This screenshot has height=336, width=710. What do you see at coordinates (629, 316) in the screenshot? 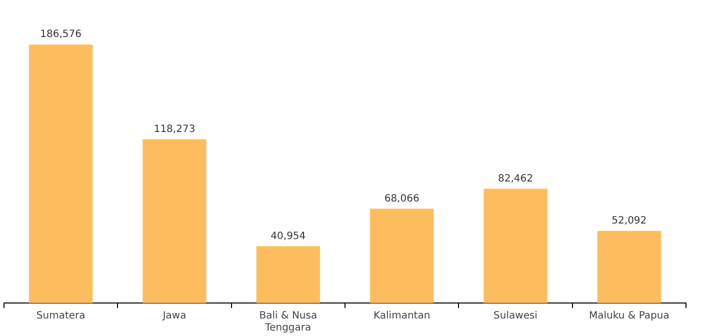
I see `x-tick-label: Maluku & Papua` at bounding box center [629, 316].